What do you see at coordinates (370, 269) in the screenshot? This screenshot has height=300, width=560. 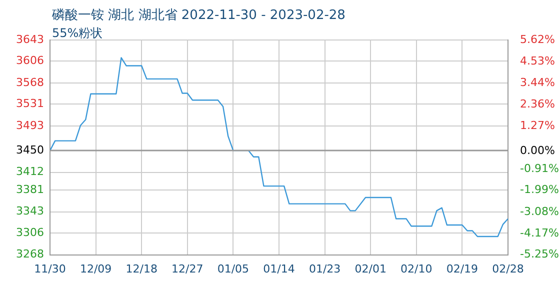 I see `x-tick-label: 02/01` at bounding box center [370, 269].